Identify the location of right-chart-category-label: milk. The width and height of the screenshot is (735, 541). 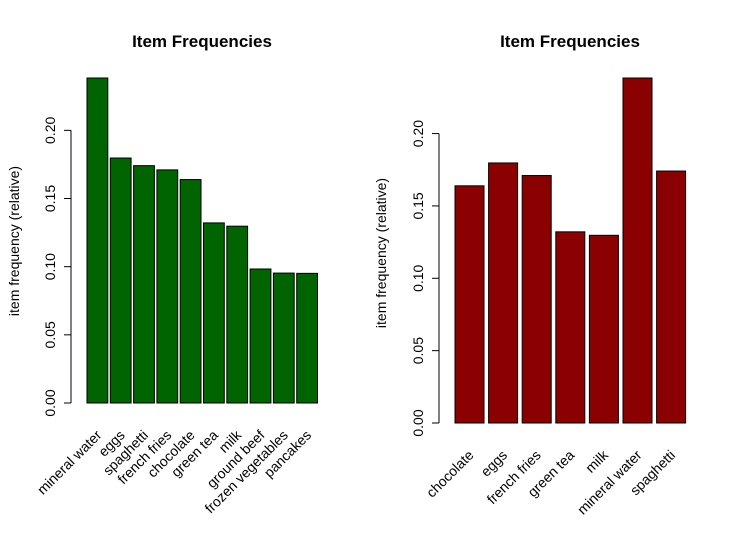
(597, 461).